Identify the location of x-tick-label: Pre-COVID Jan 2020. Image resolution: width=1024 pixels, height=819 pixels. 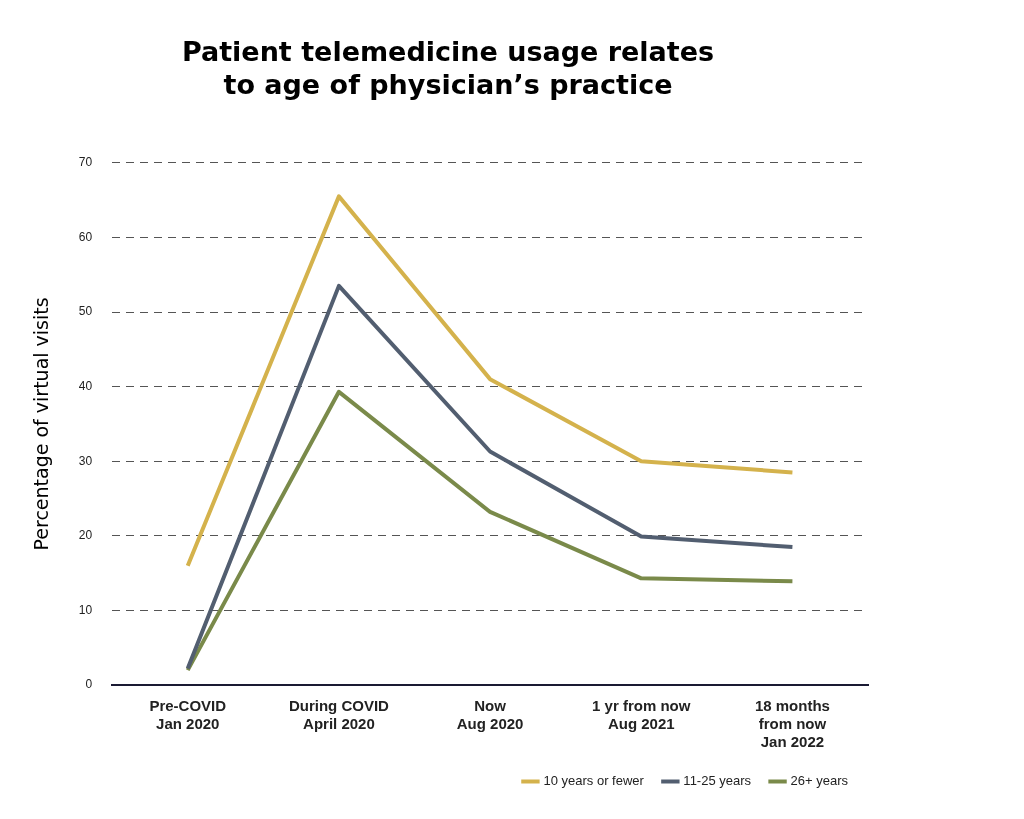
(188, 715).